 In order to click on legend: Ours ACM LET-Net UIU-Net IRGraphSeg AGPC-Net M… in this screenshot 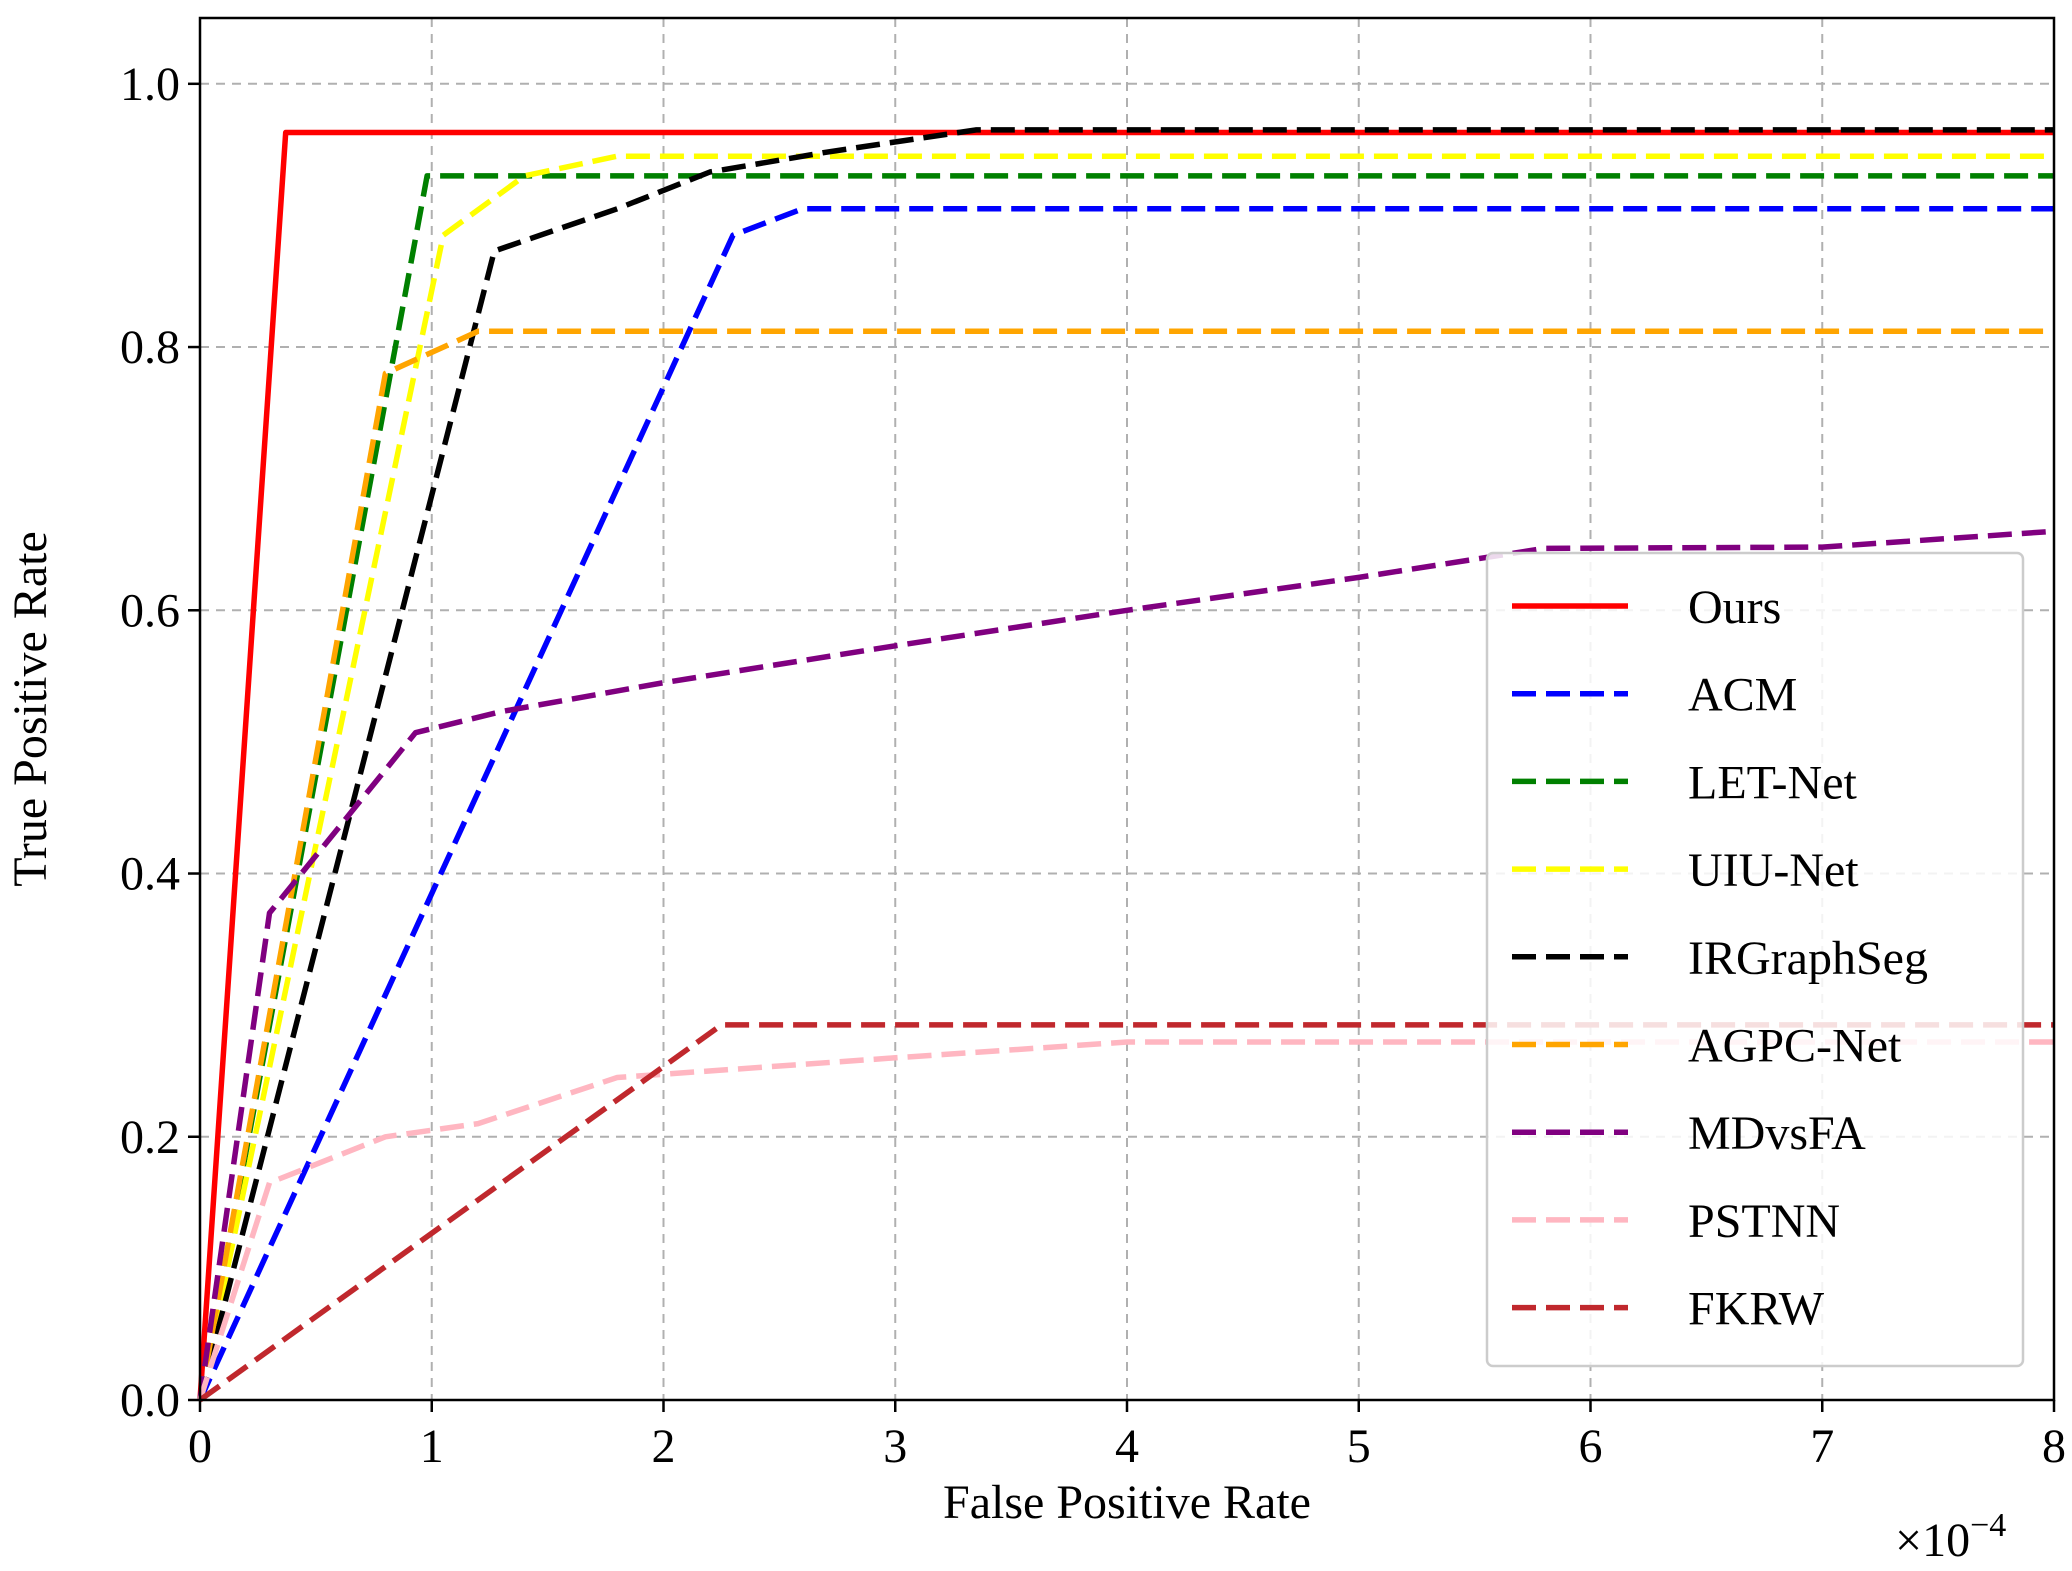, I will do `click(1755, 959)`.